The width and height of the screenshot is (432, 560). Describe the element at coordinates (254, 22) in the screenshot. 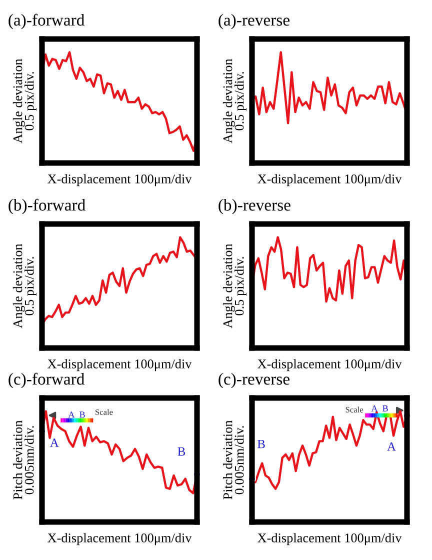

I see `chart-title: (a)-reverse` at that location.